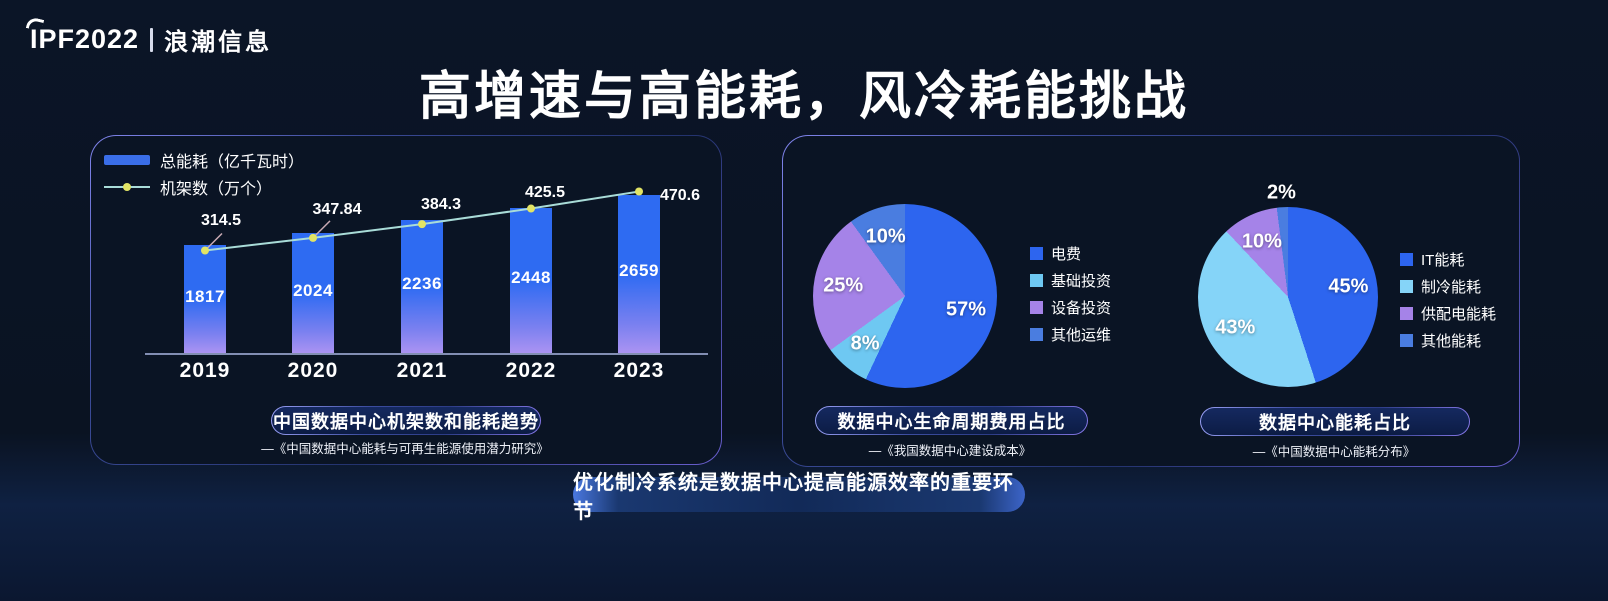  I want to click on pie2-caption-badge: 数据中心能耗占比, so click(1335, 421).